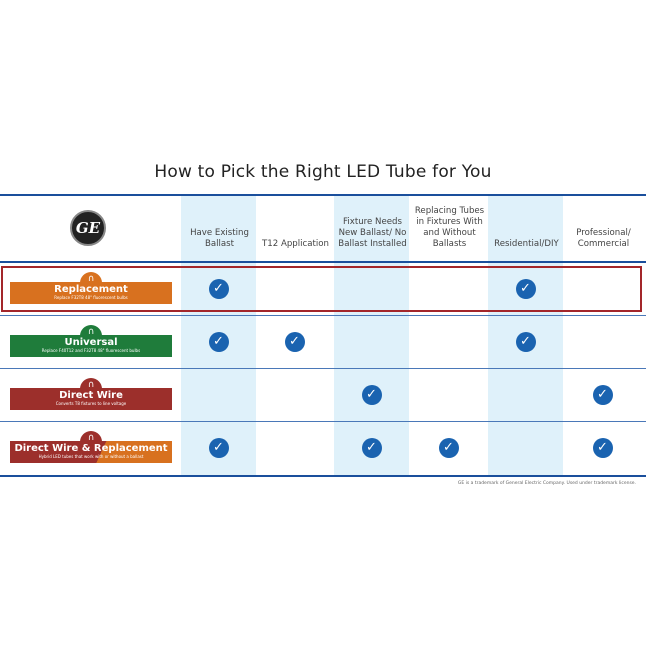 The height and width of the screenshot is (646, 646). Describe the element at coordinates (603, 238) in the screenshot. I see `column-header: Professional/ Commercial` at that location.